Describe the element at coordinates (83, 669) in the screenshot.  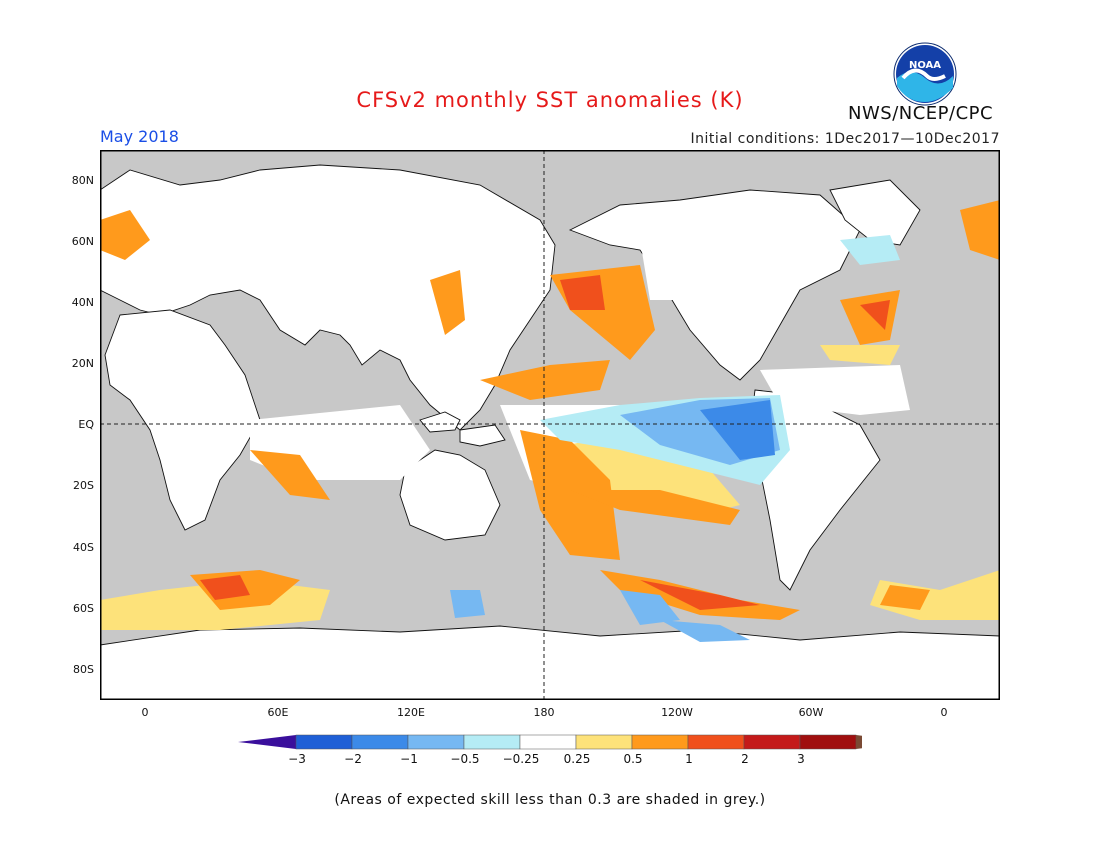
I see `lat-label: 80S` at that location.